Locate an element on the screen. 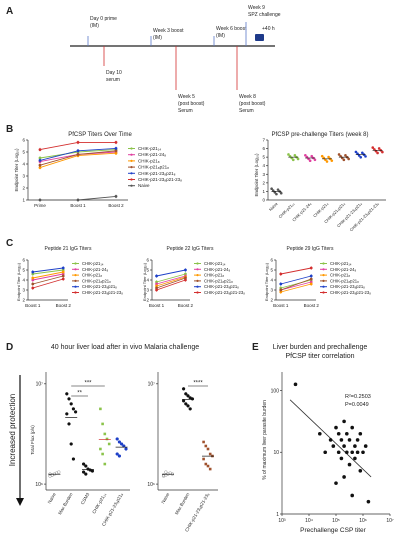  panel-c2-title: Peptide 22 IgG Titers is located at coordinates (190, 249).